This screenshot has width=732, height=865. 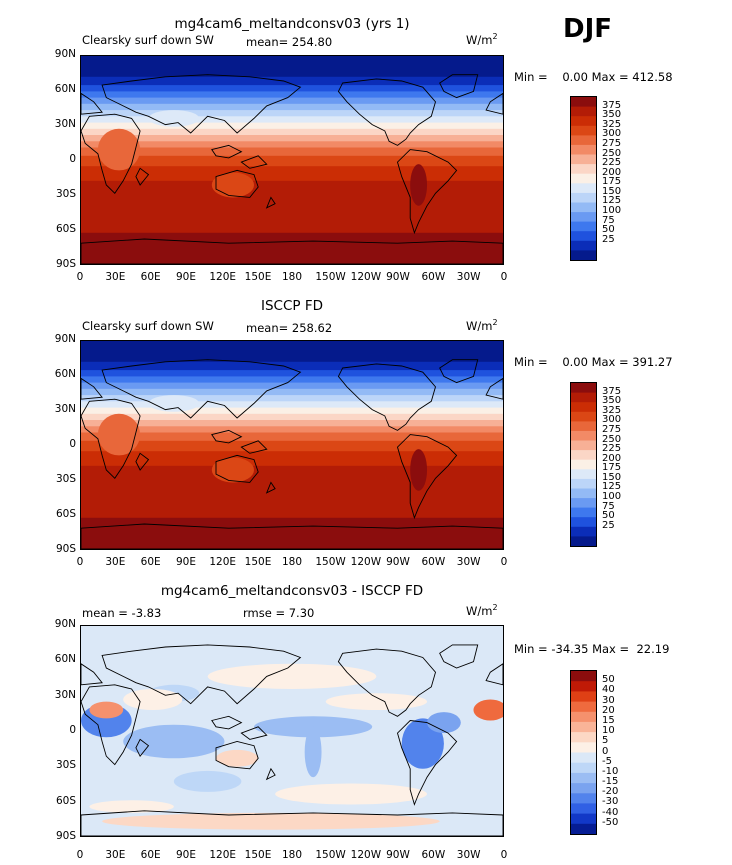 I want to click on longitude-tick-label: 0, so click(x=504, y=562).